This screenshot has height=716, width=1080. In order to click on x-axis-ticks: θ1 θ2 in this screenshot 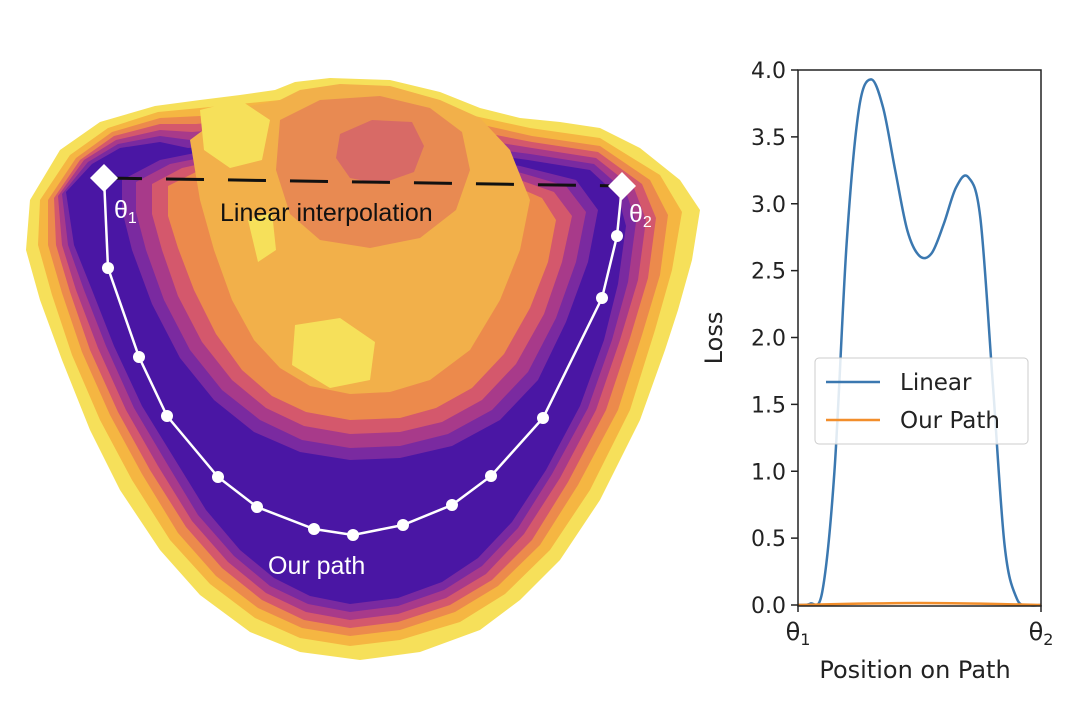, I will do `click(920, 627)`.